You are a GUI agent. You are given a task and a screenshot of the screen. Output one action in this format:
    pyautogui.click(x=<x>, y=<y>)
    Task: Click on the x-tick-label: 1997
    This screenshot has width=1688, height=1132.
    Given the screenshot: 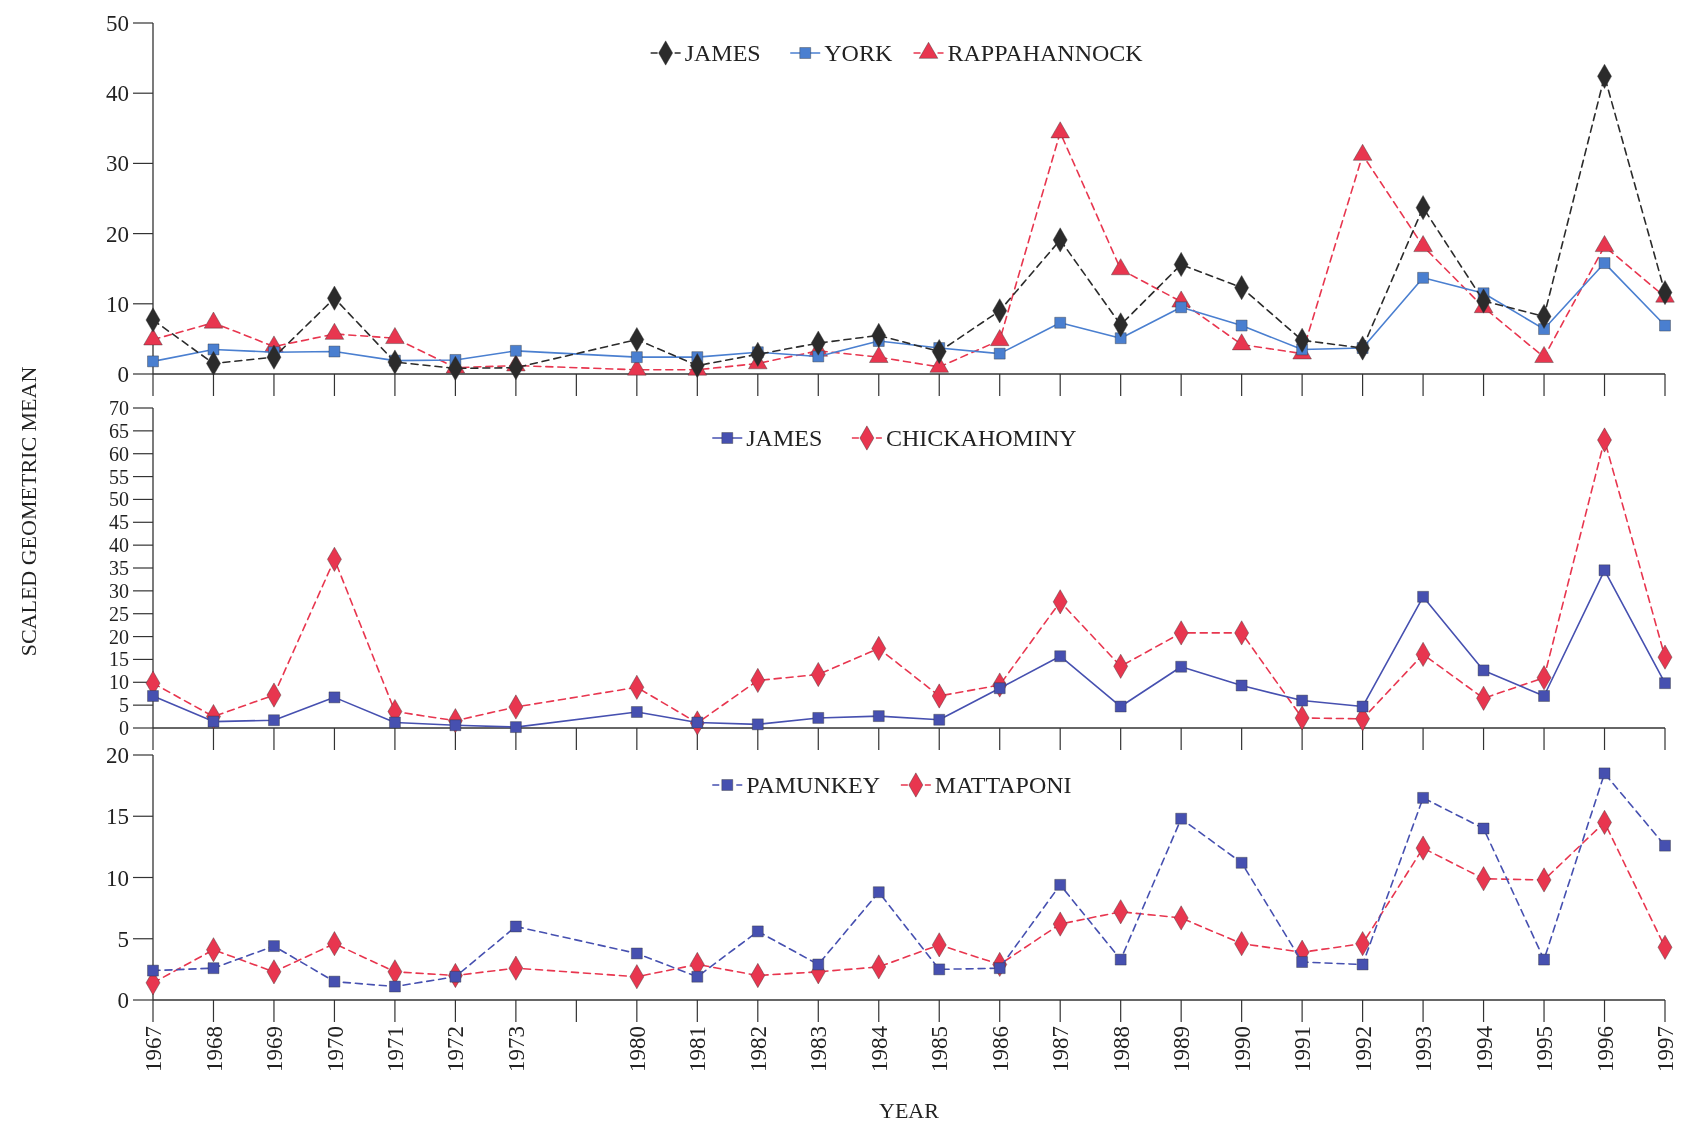 What is the action you would take?
    pyautogui.click(x=1666, y=1049)
    